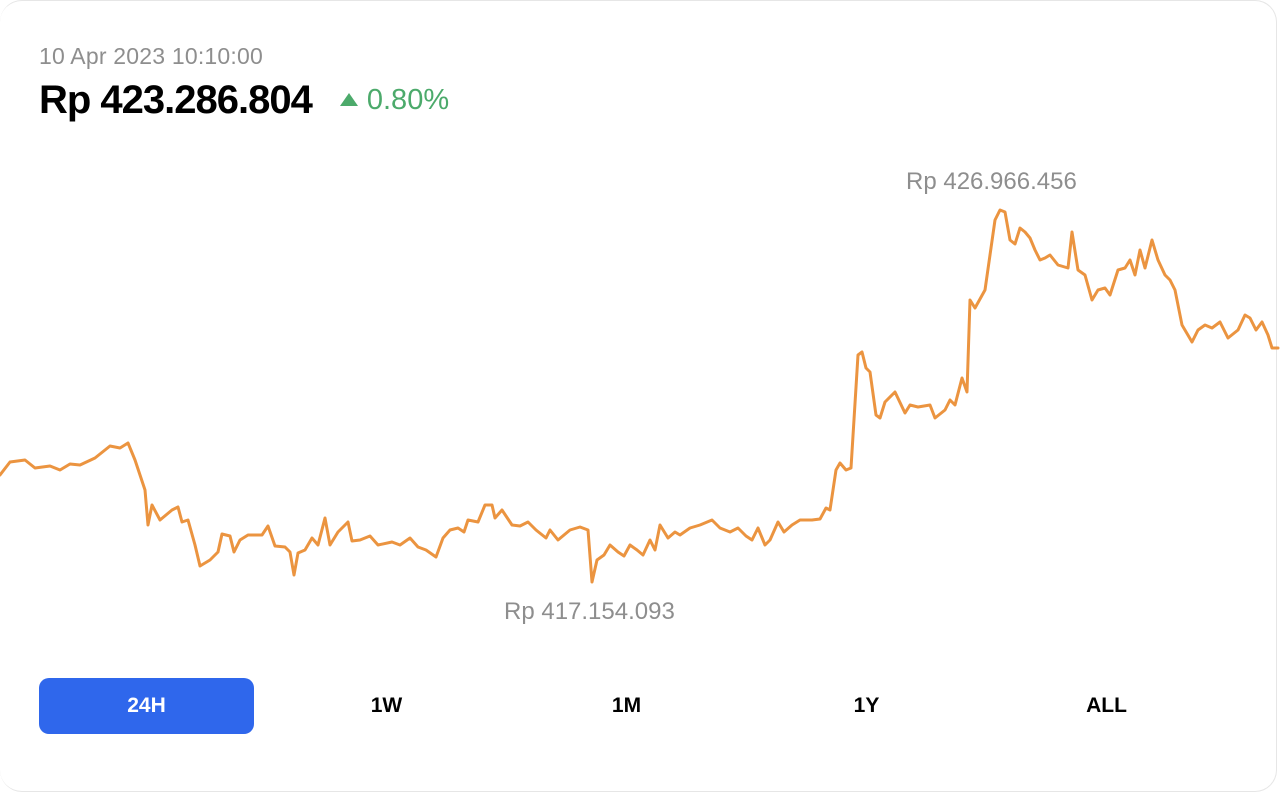 This screenshot has width=1280, height=792. I want to click on tab-1w: 1W, so click(386, 706).